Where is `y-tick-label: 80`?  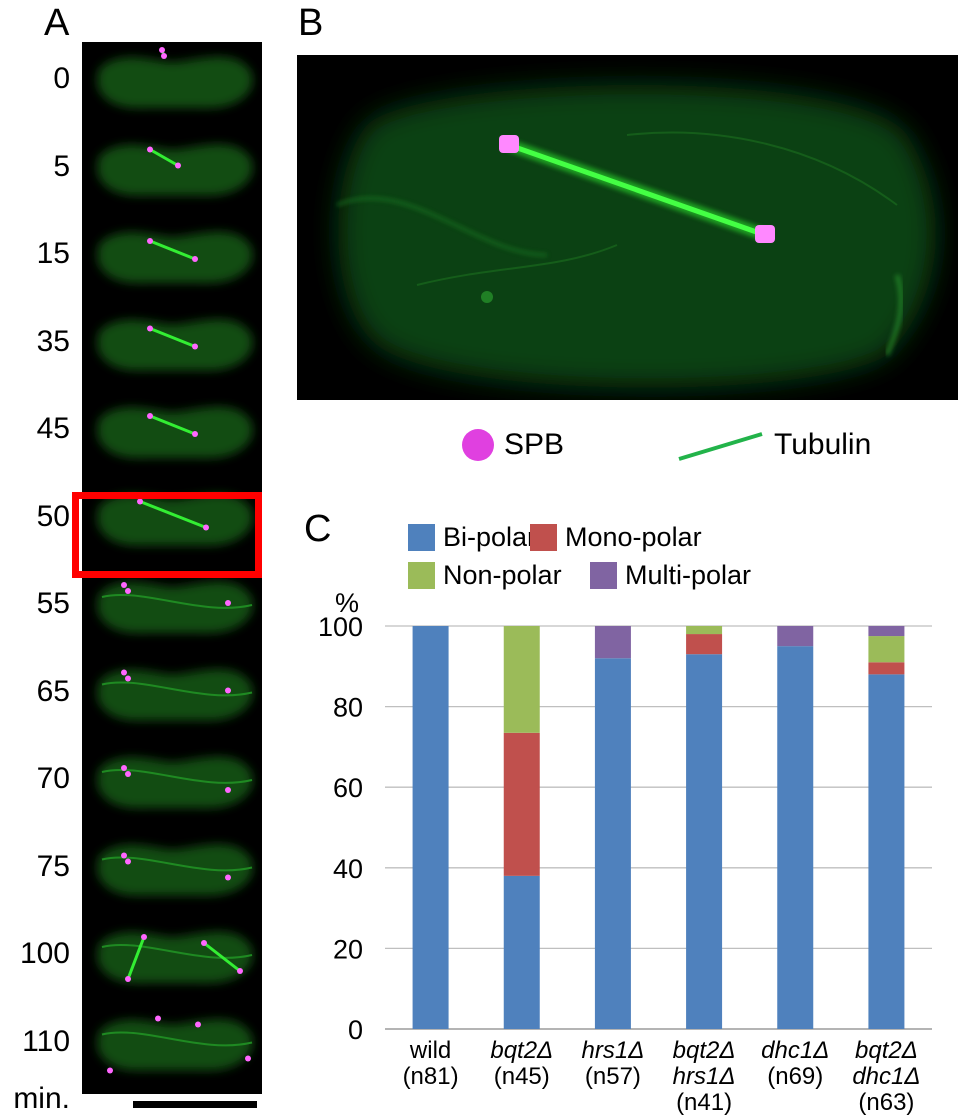
y-tick-label: 80 is located at coordinates (348, 708).